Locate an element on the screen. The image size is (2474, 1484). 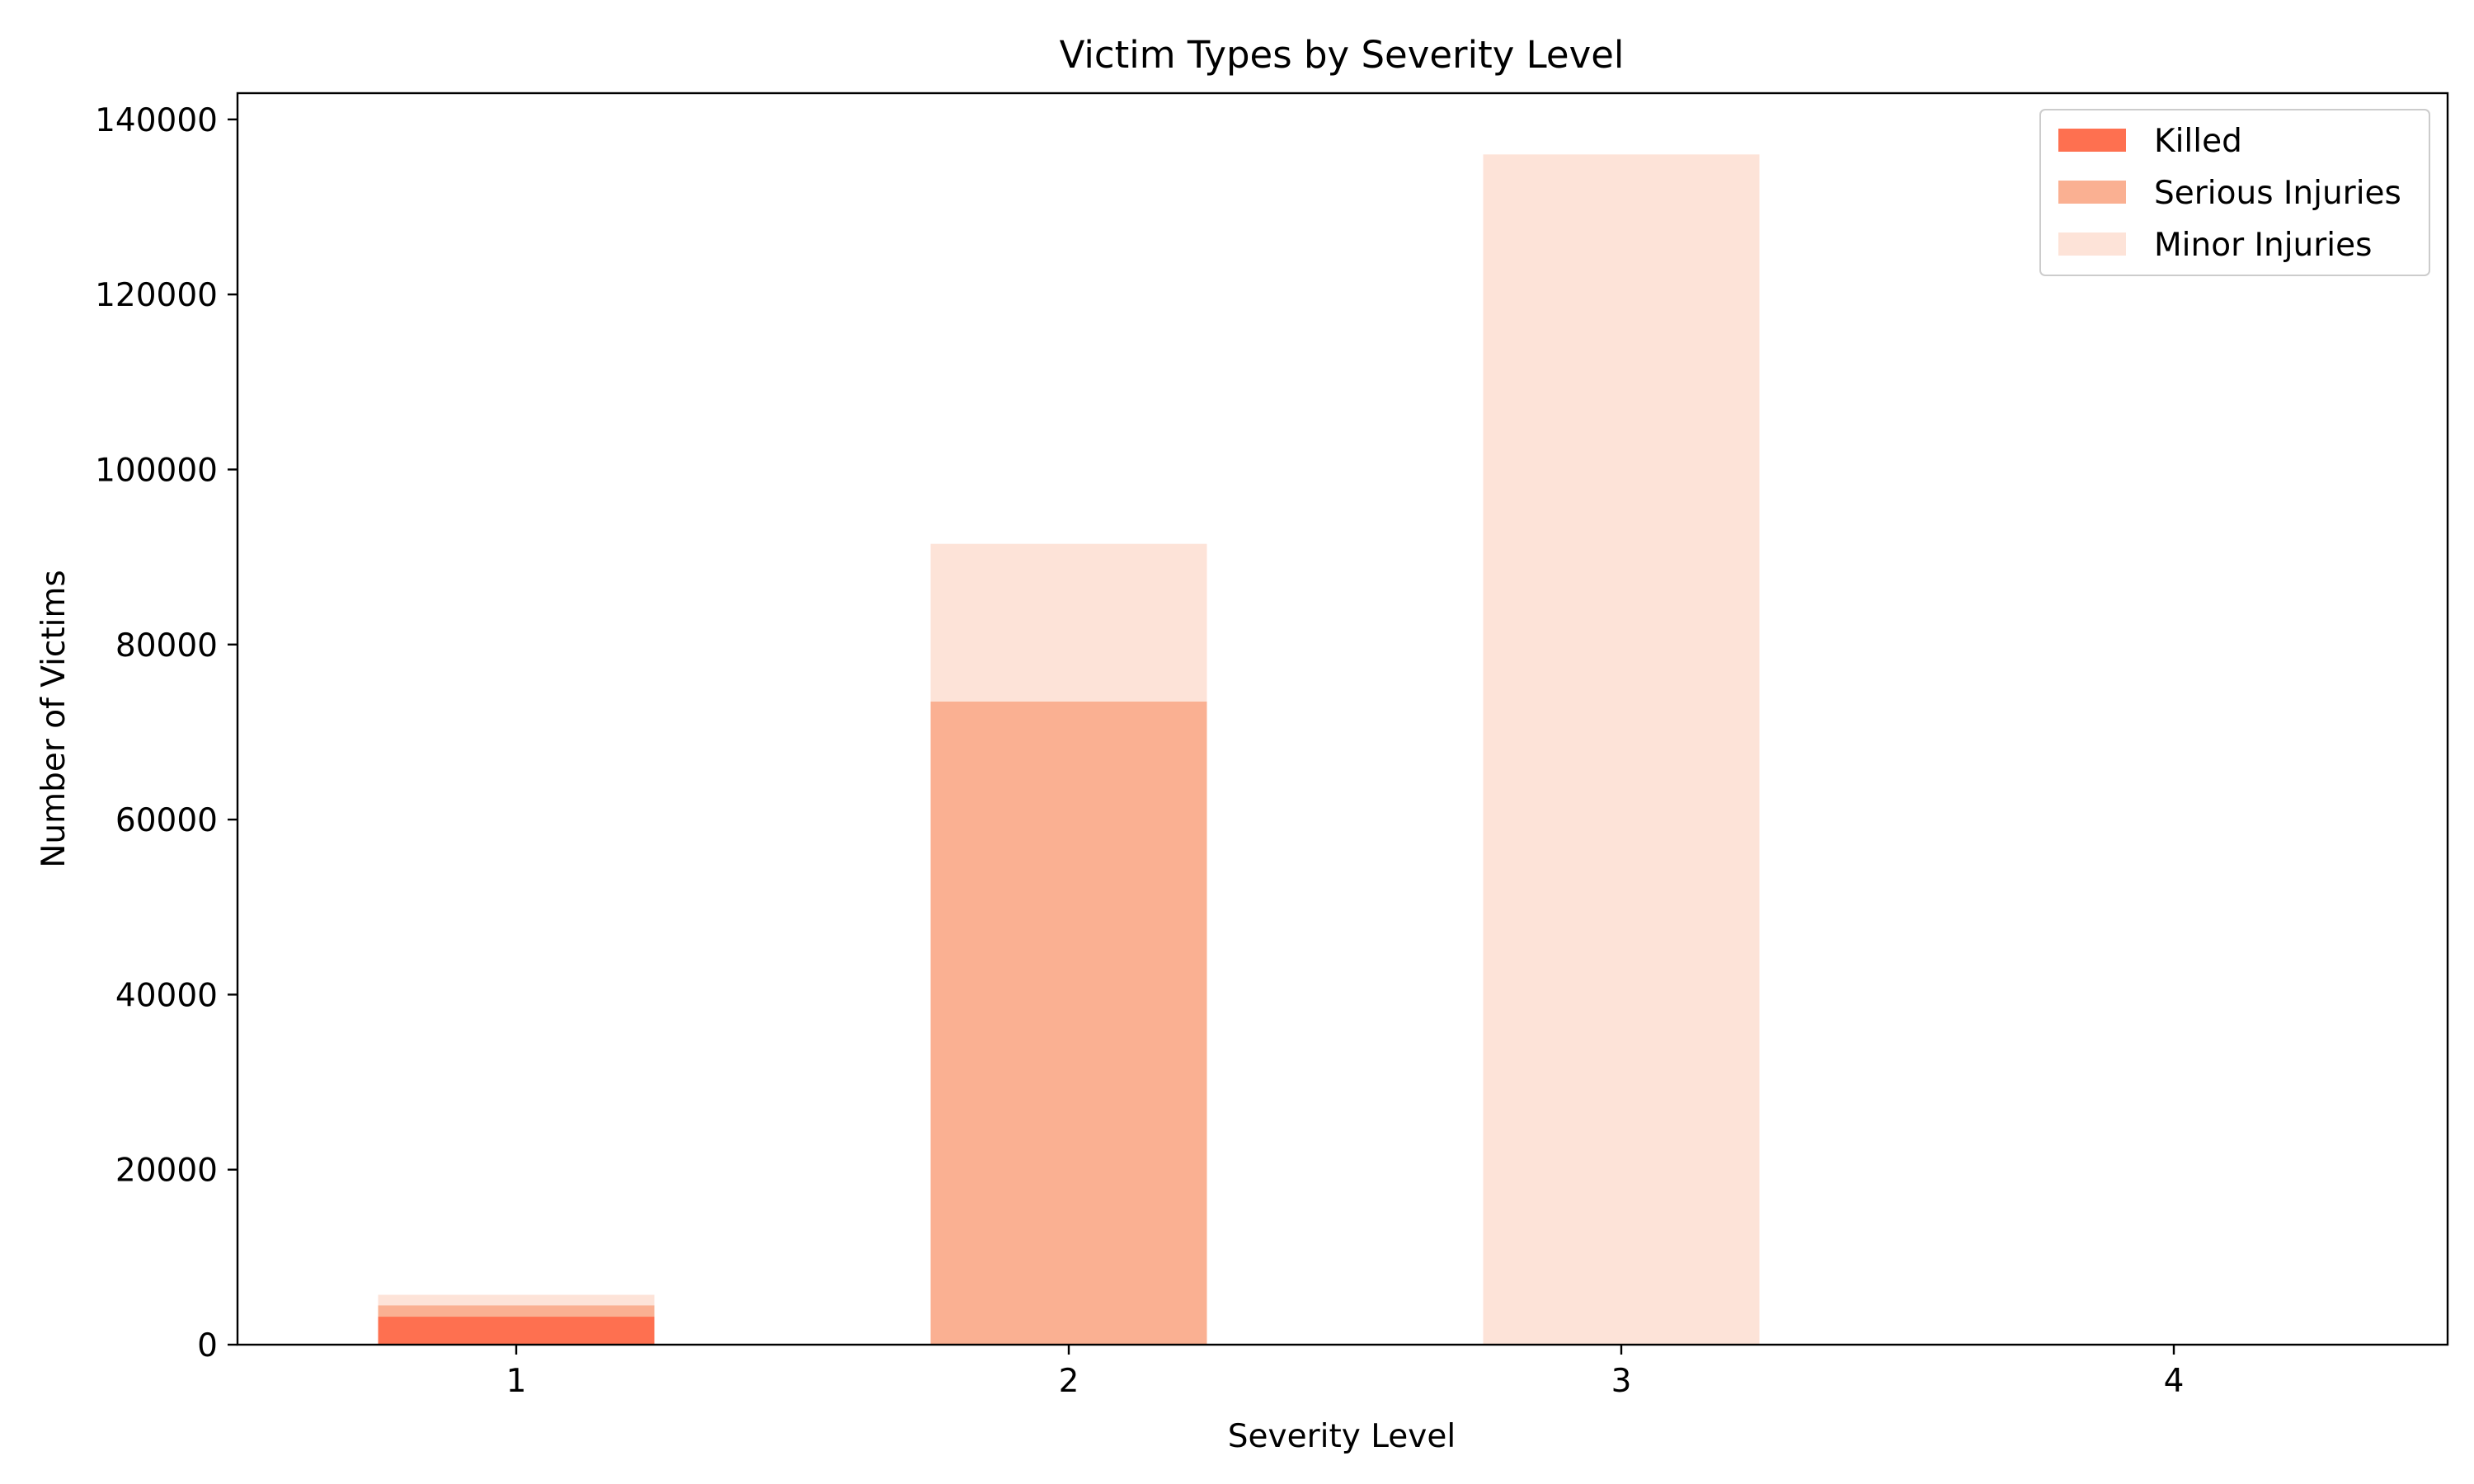
y-axis: 0 20000 40000 60000 80000 100000 120000 140000 is located at coordinates (166, 733).